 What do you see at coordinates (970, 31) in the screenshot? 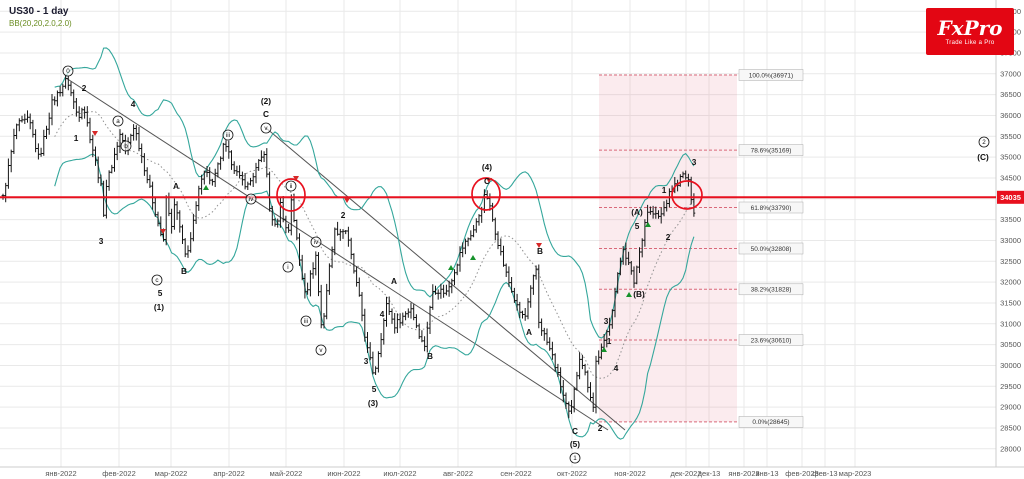
I see `fxpro-logo: FxPro Trade Like a Pro` at bounding box center [970, 31].